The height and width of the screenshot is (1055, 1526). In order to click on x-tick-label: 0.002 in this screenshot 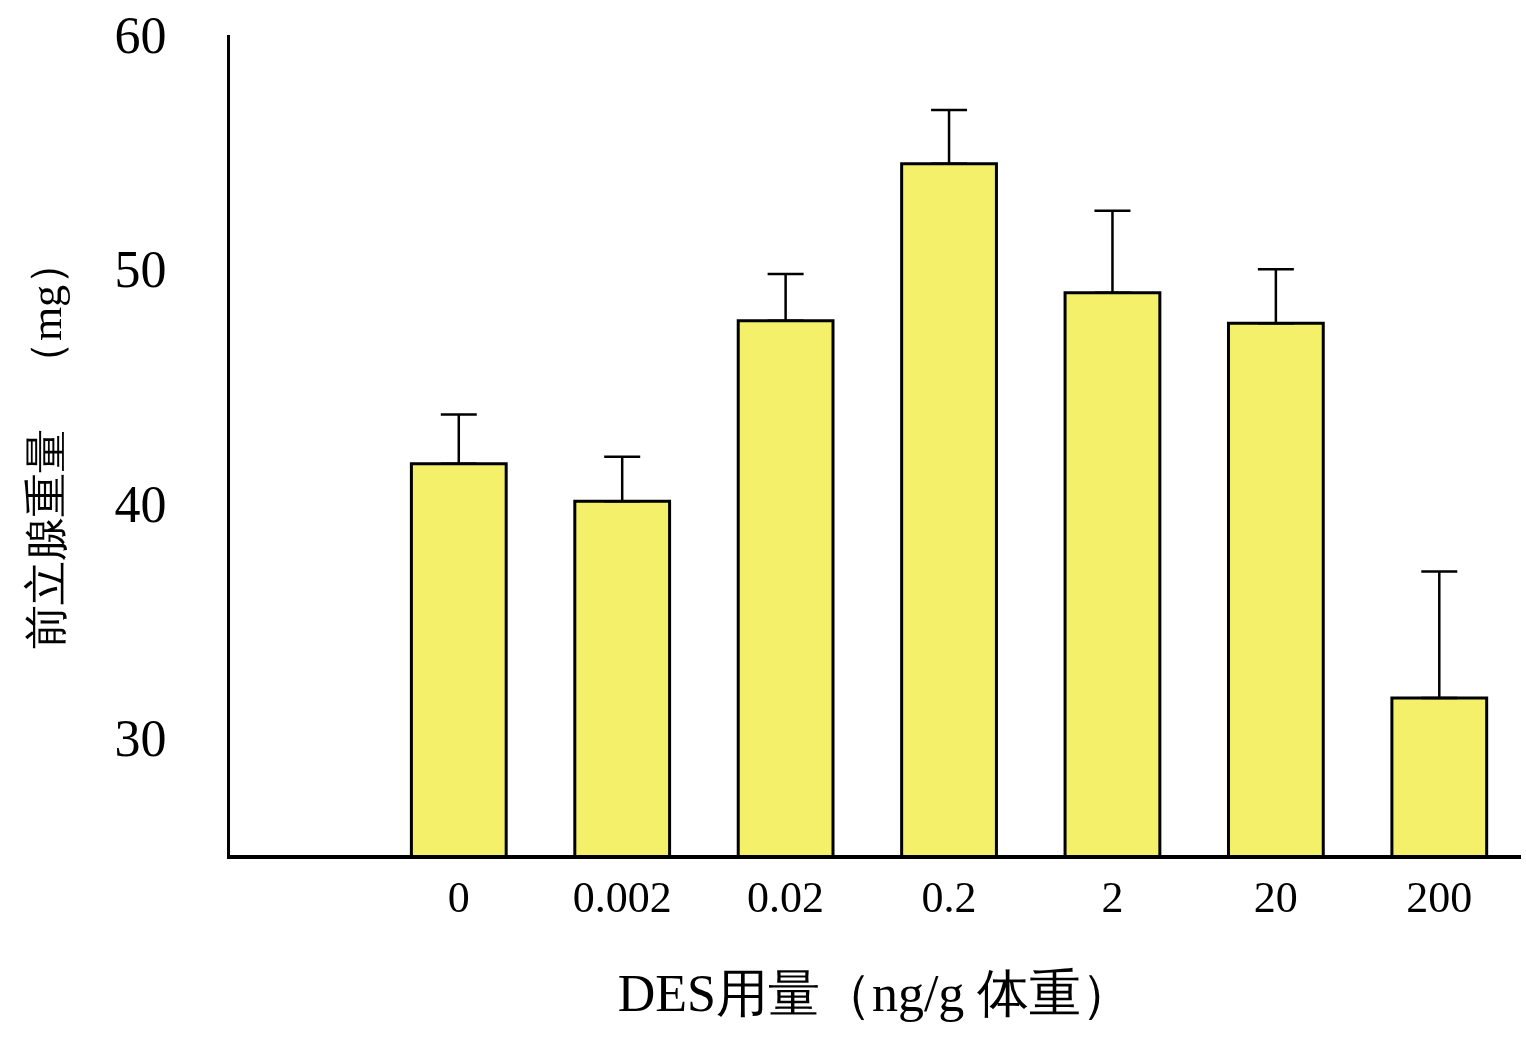, I will do `click(622, 897)`.